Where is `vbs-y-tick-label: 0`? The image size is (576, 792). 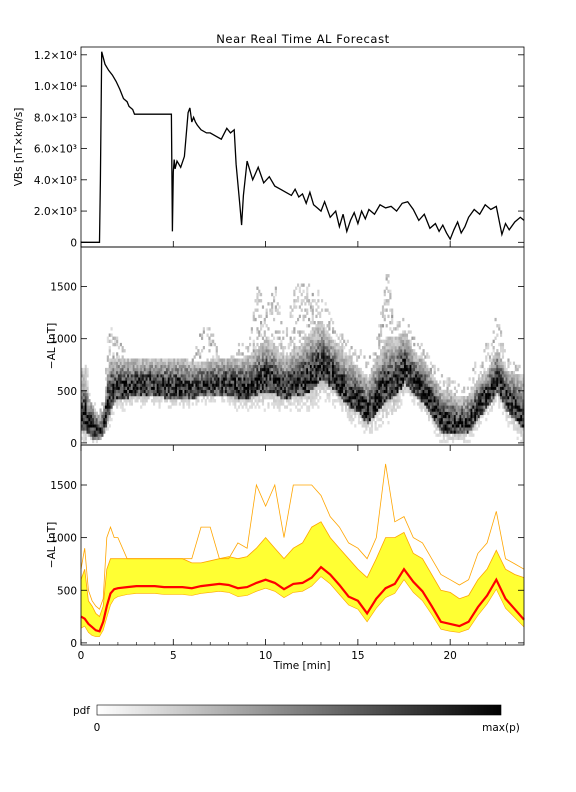
vbs-y-tick-label: 0 is located at coordinates (73, 243).